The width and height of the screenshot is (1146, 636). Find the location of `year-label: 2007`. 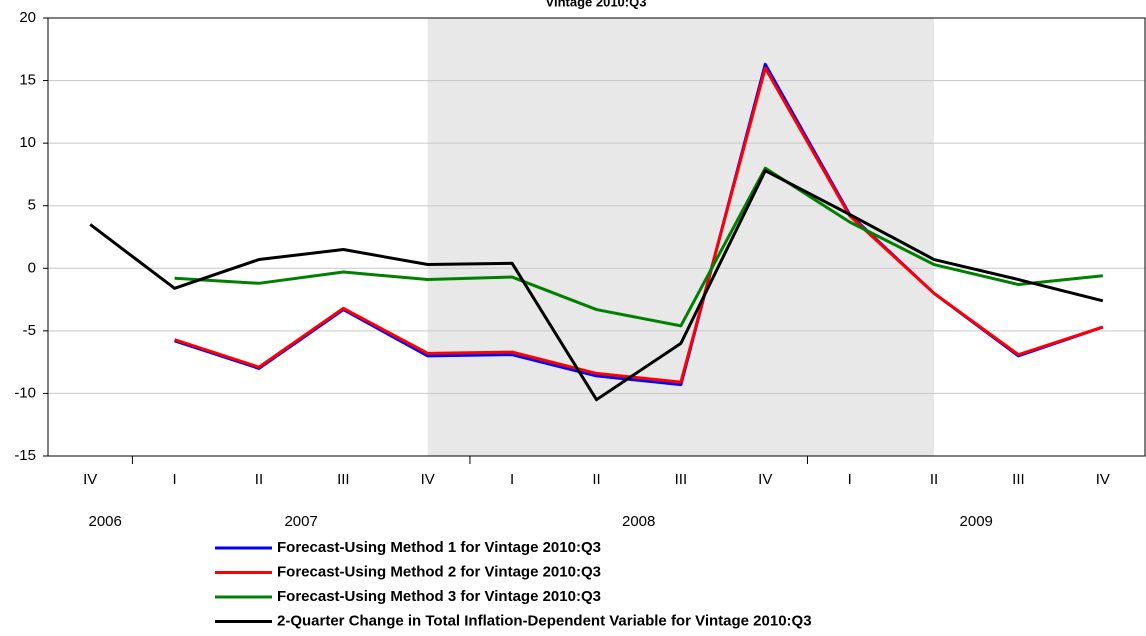

year-label: 2007 is located at coordinates (300, 521).